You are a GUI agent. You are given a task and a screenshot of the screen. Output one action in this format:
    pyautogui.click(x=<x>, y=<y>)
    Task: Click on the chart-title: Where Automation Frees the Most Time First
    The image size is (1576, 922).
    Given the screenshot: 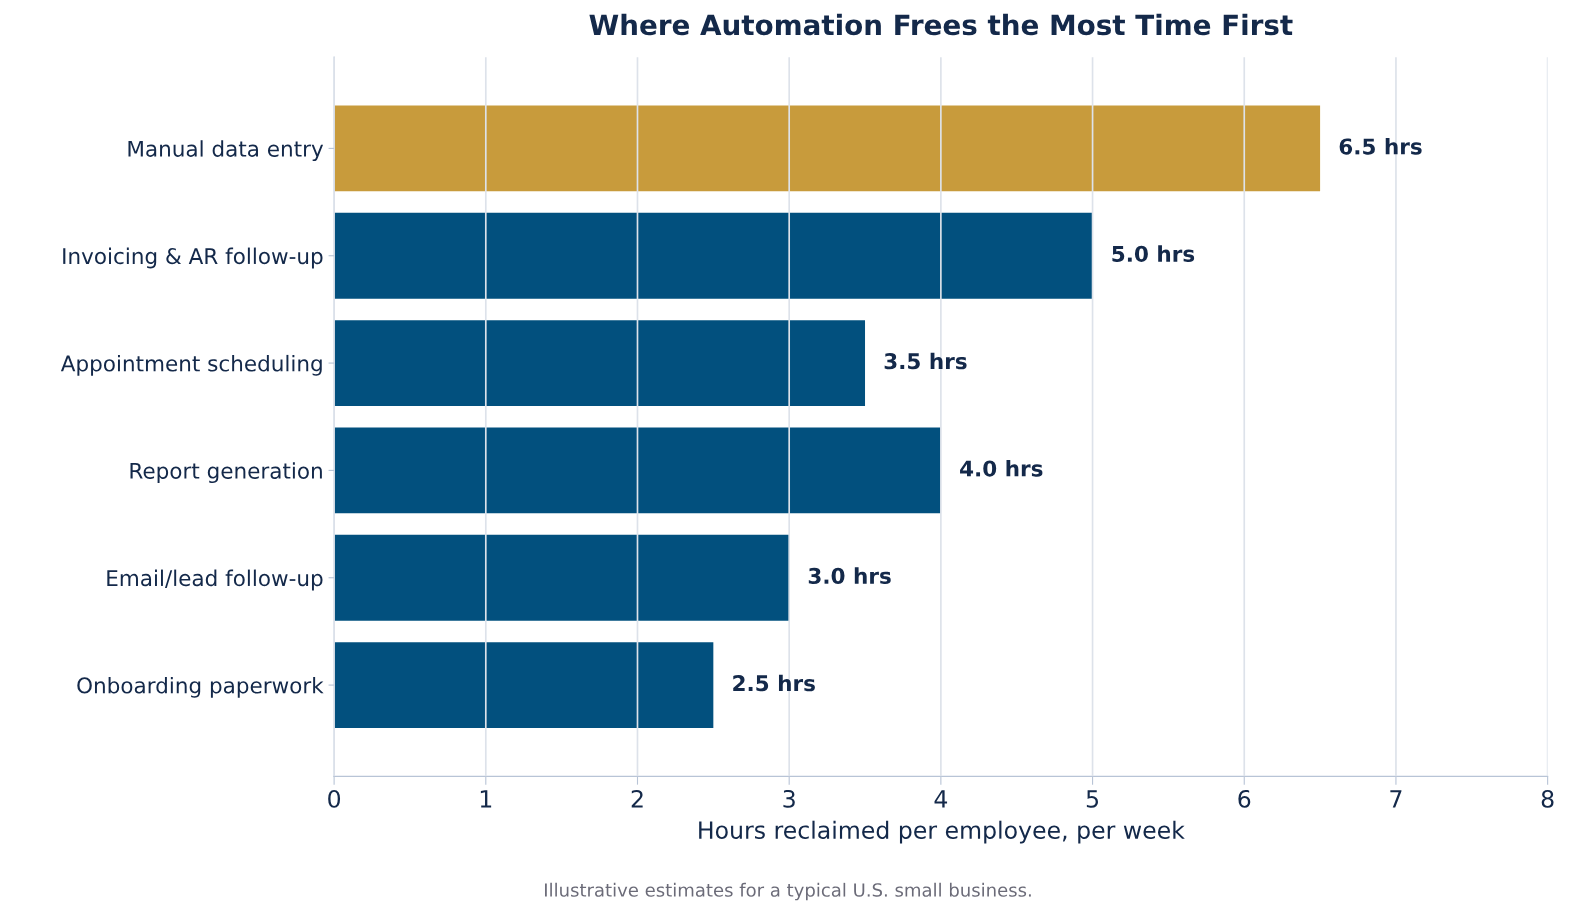 What is the action you would take?
    pyautogui.click(x=941, y=24)
    